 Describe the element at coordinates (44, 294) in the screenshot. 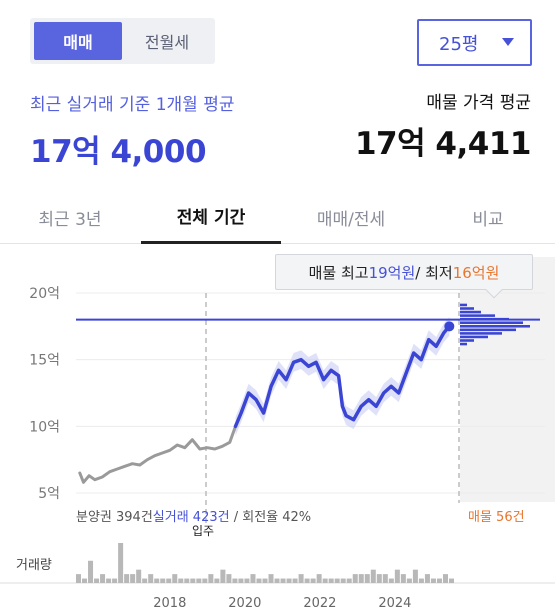

I see `y-tick-label: 20억` at that location.